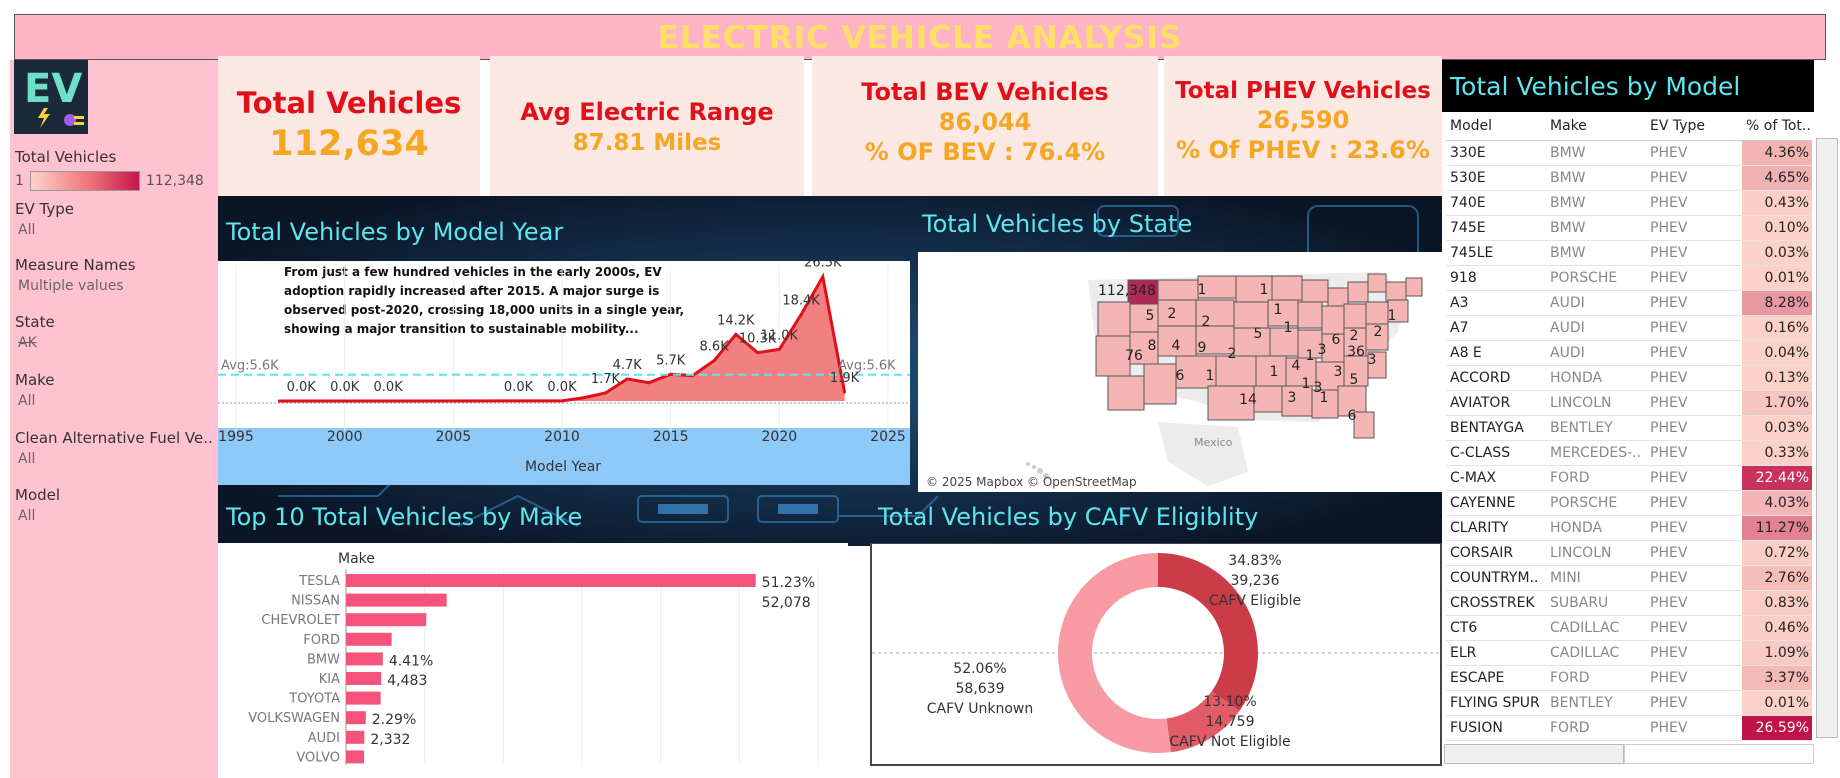 The height and width of the screenshot is (778, 1840). What do you see at coordinates (35, 332) in the screenshot?
I see `filter-state: State AK` at bounding box center [35, 332].